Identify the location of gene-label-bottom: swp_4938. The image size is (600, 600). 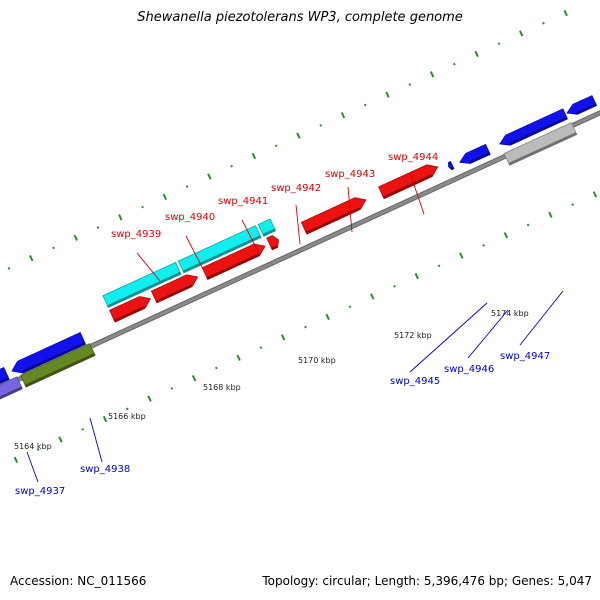
(105, 469).